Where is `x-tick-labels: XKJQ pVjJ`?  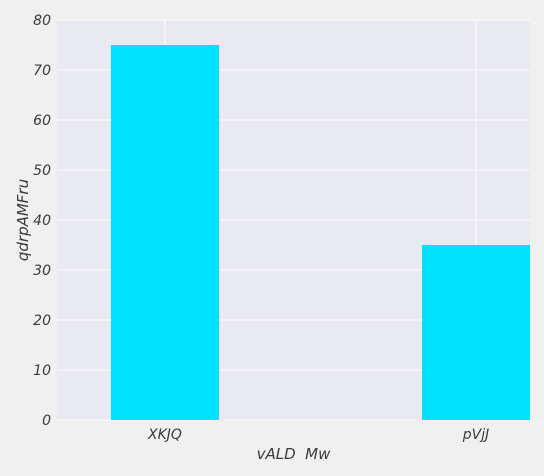
x-tick-labels: XKJQ pVjJ is located at coordinates (318, 435).